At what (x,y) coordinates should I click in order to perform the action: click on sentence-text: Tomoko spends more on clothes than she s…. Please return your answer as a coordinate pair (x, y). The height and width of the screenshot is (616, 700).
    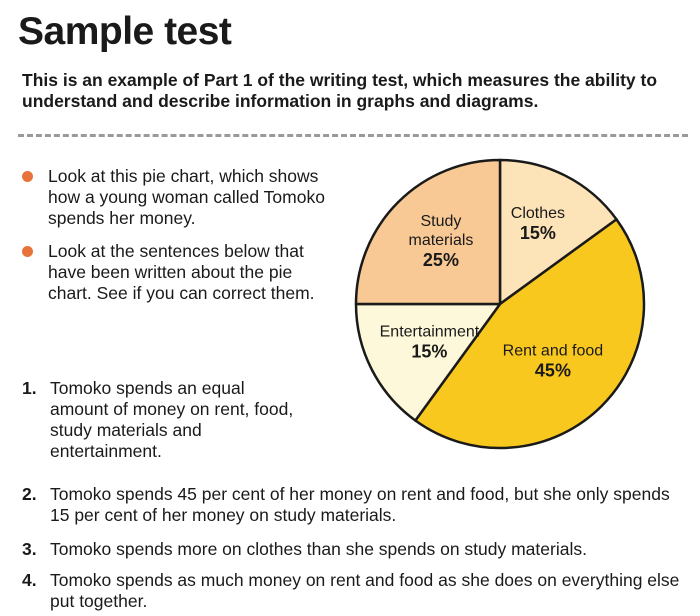
    Looking at the image, I should click on (318, 549).